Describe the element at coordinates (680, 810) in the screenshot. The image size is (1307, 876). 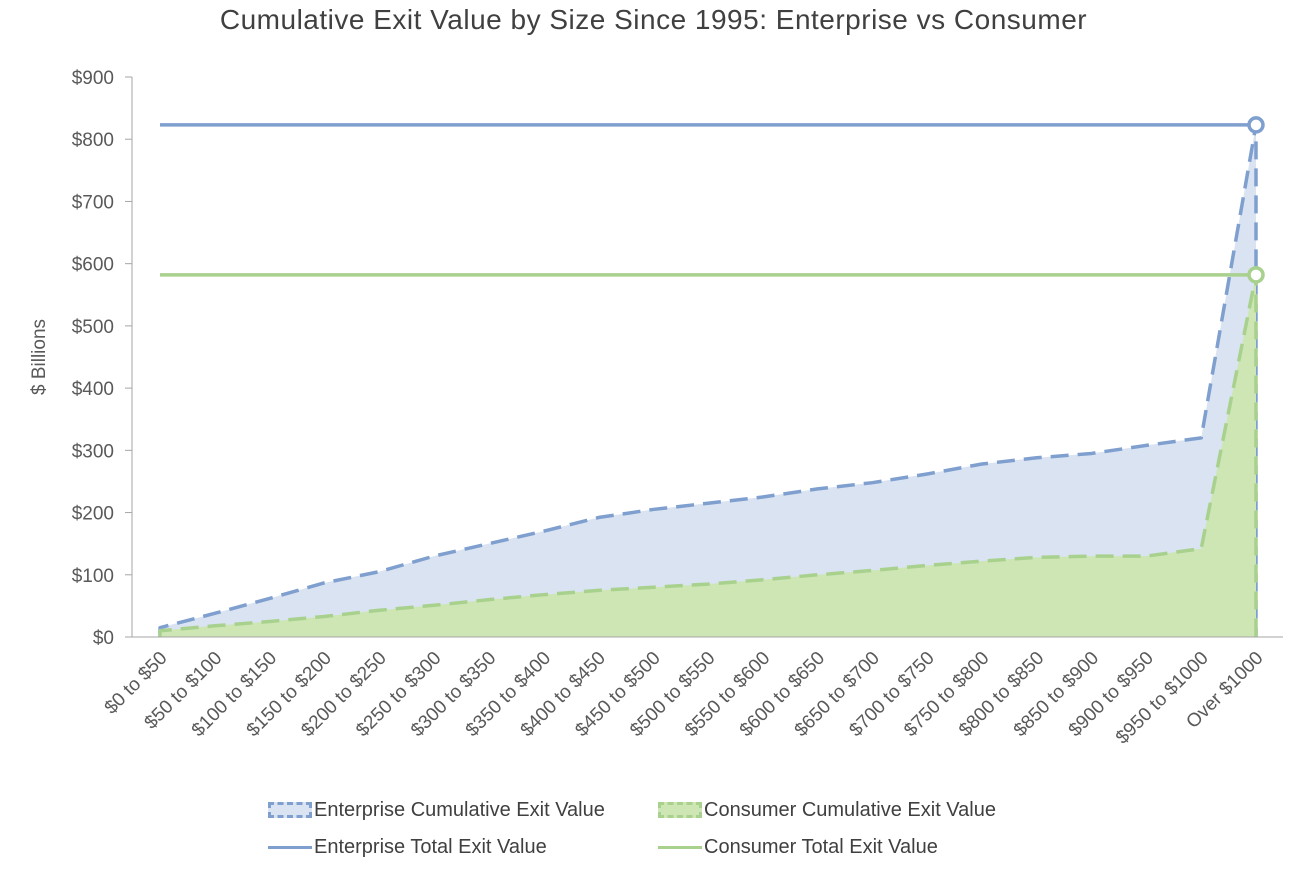
I see `legend-swatch-consumer-cumulative` at that location.